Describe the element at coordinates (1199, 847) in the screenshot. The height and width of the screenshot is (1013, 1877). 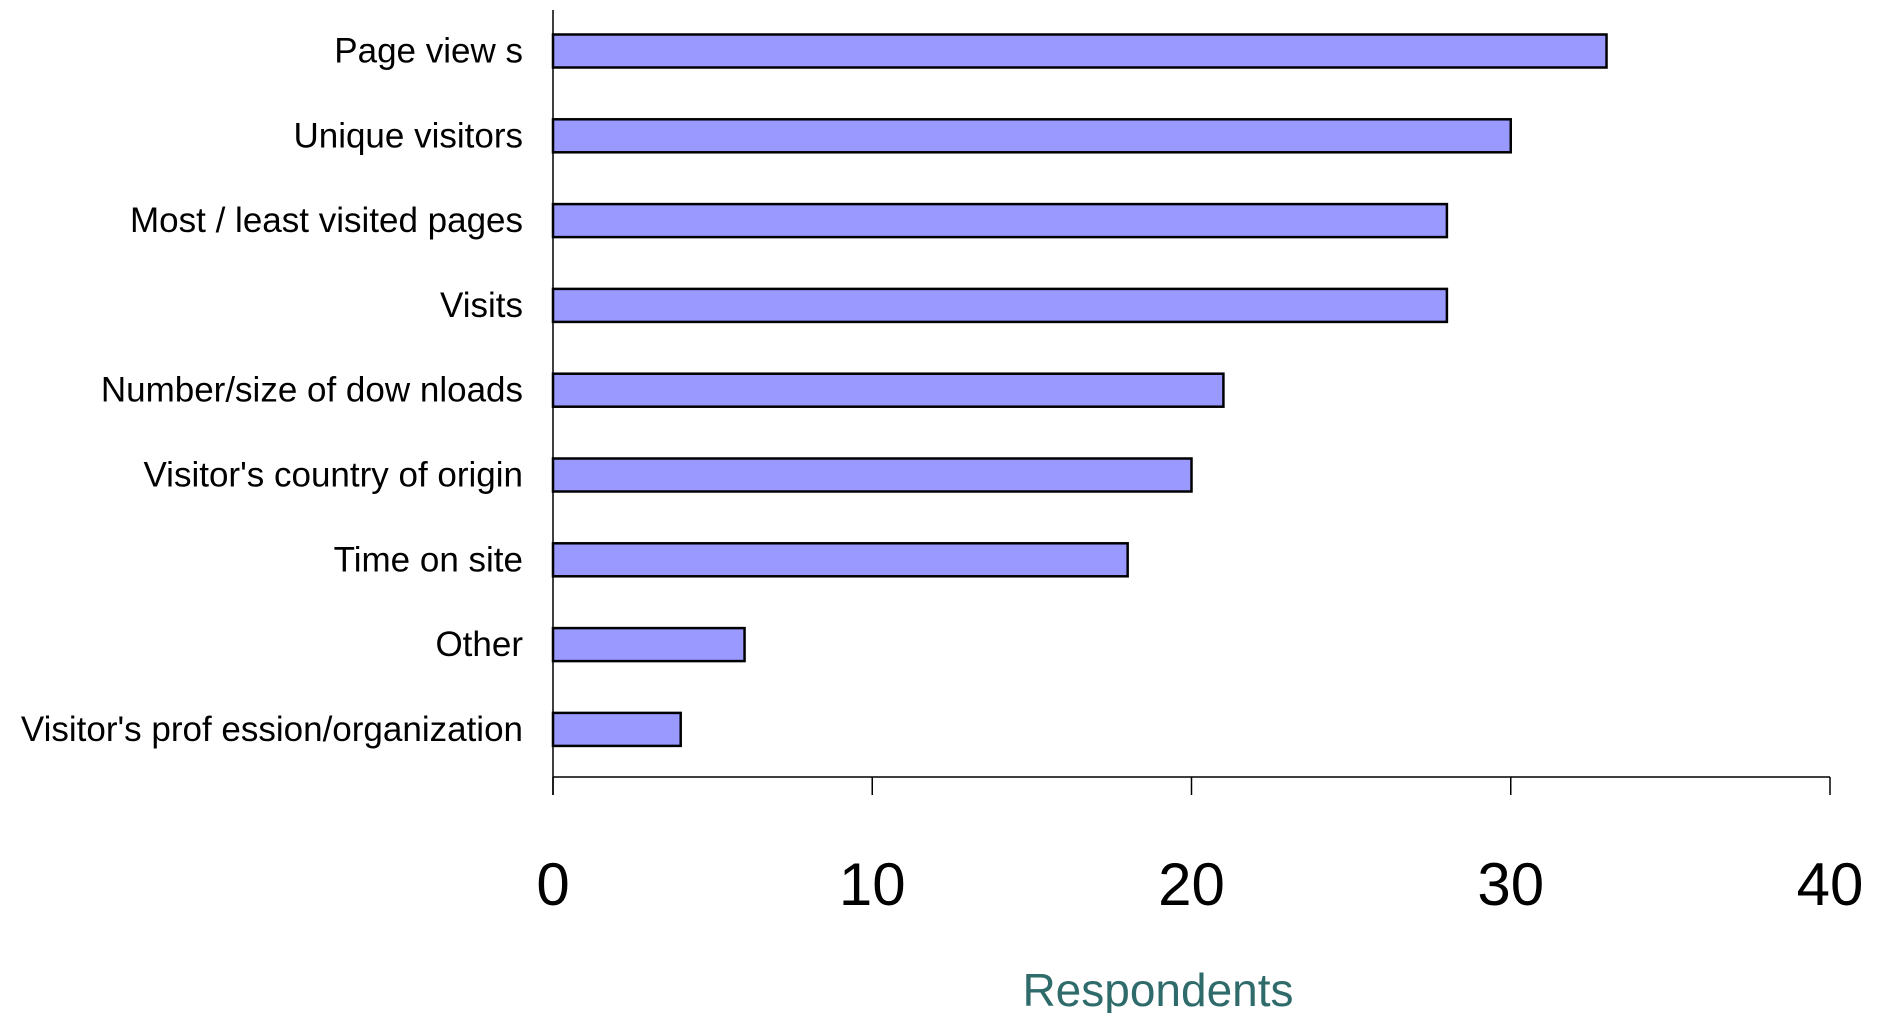
I see `x-axis-ticks: 0 10 20 30 40` at that location.